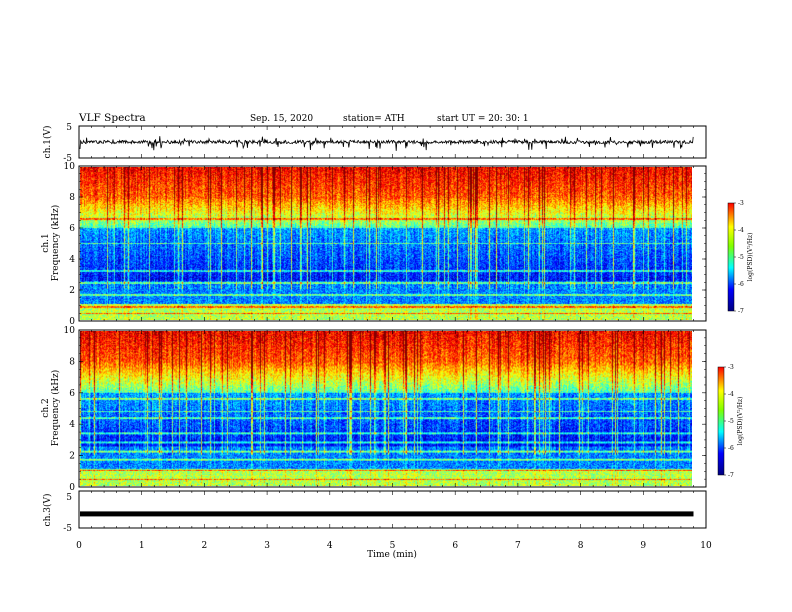 The height and width of the screenshot is (612, 792). Describe the element at coordinates (79, 546) in the screenshot. I see `time-tick-label: 0` at that location.